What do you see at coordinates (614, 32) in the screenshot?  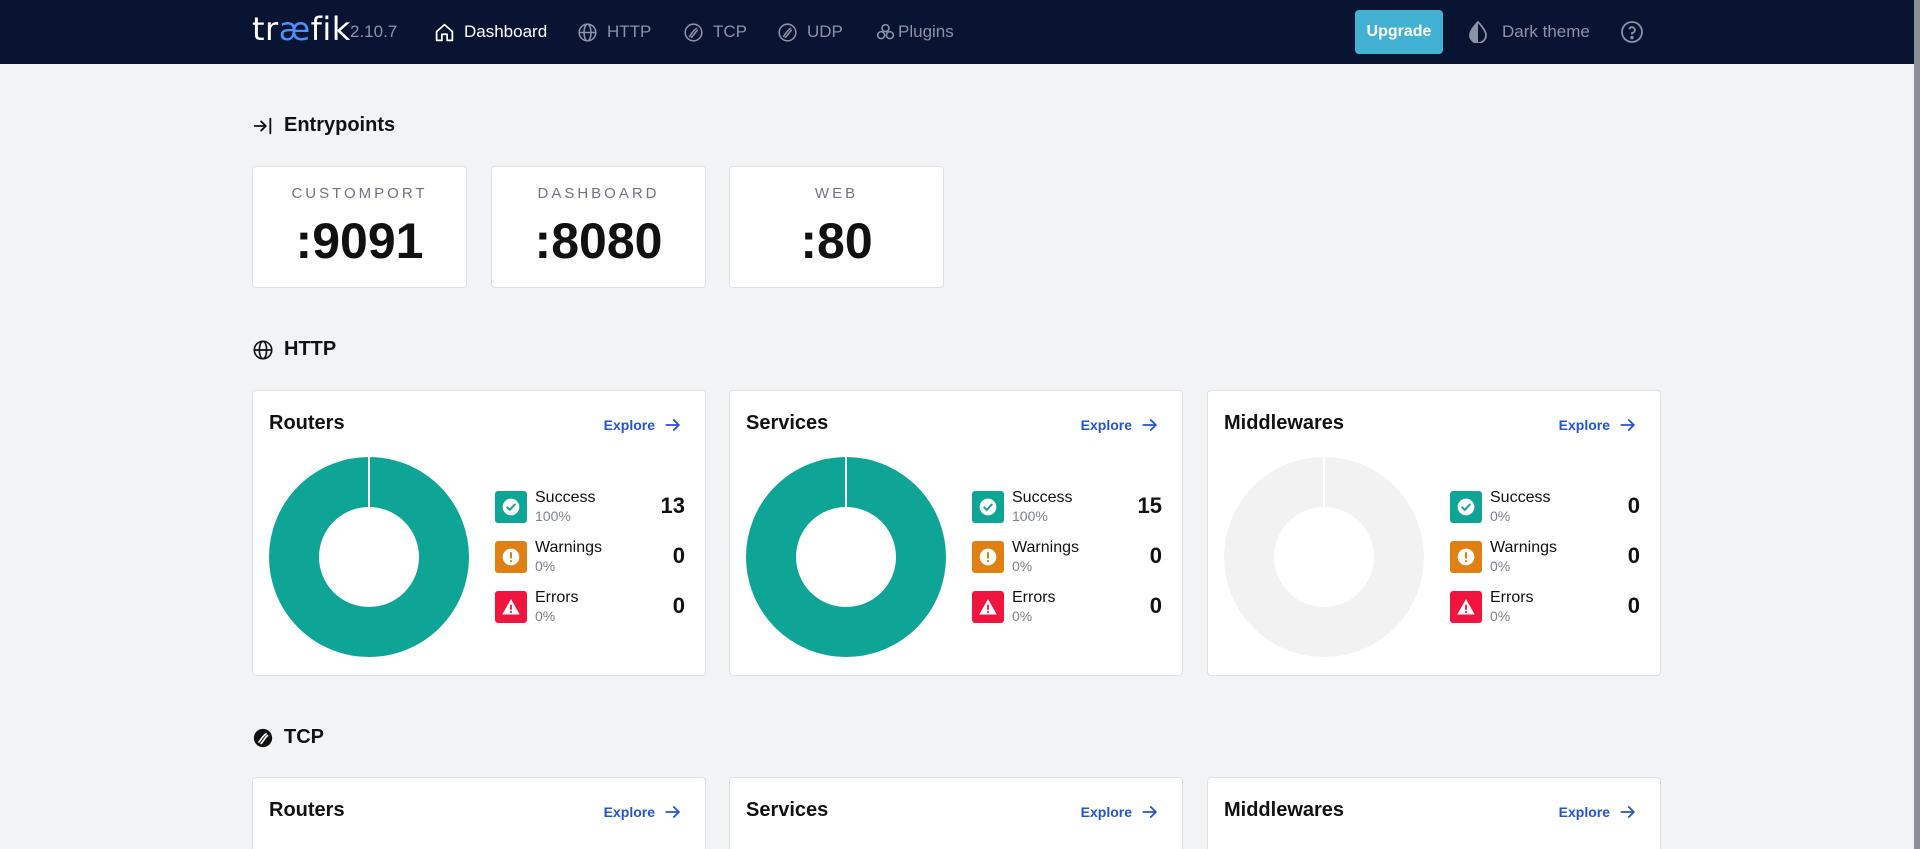 I see `nav-http: HTTP` at bounding box center [614, 32].